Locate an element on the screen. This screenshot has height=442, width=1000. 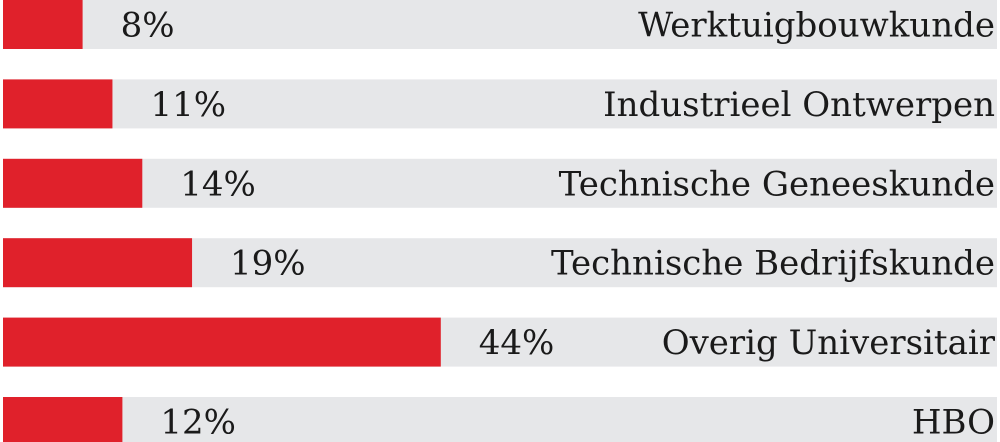
value-label-hbo: 12% is located at coordinates (198, 422).